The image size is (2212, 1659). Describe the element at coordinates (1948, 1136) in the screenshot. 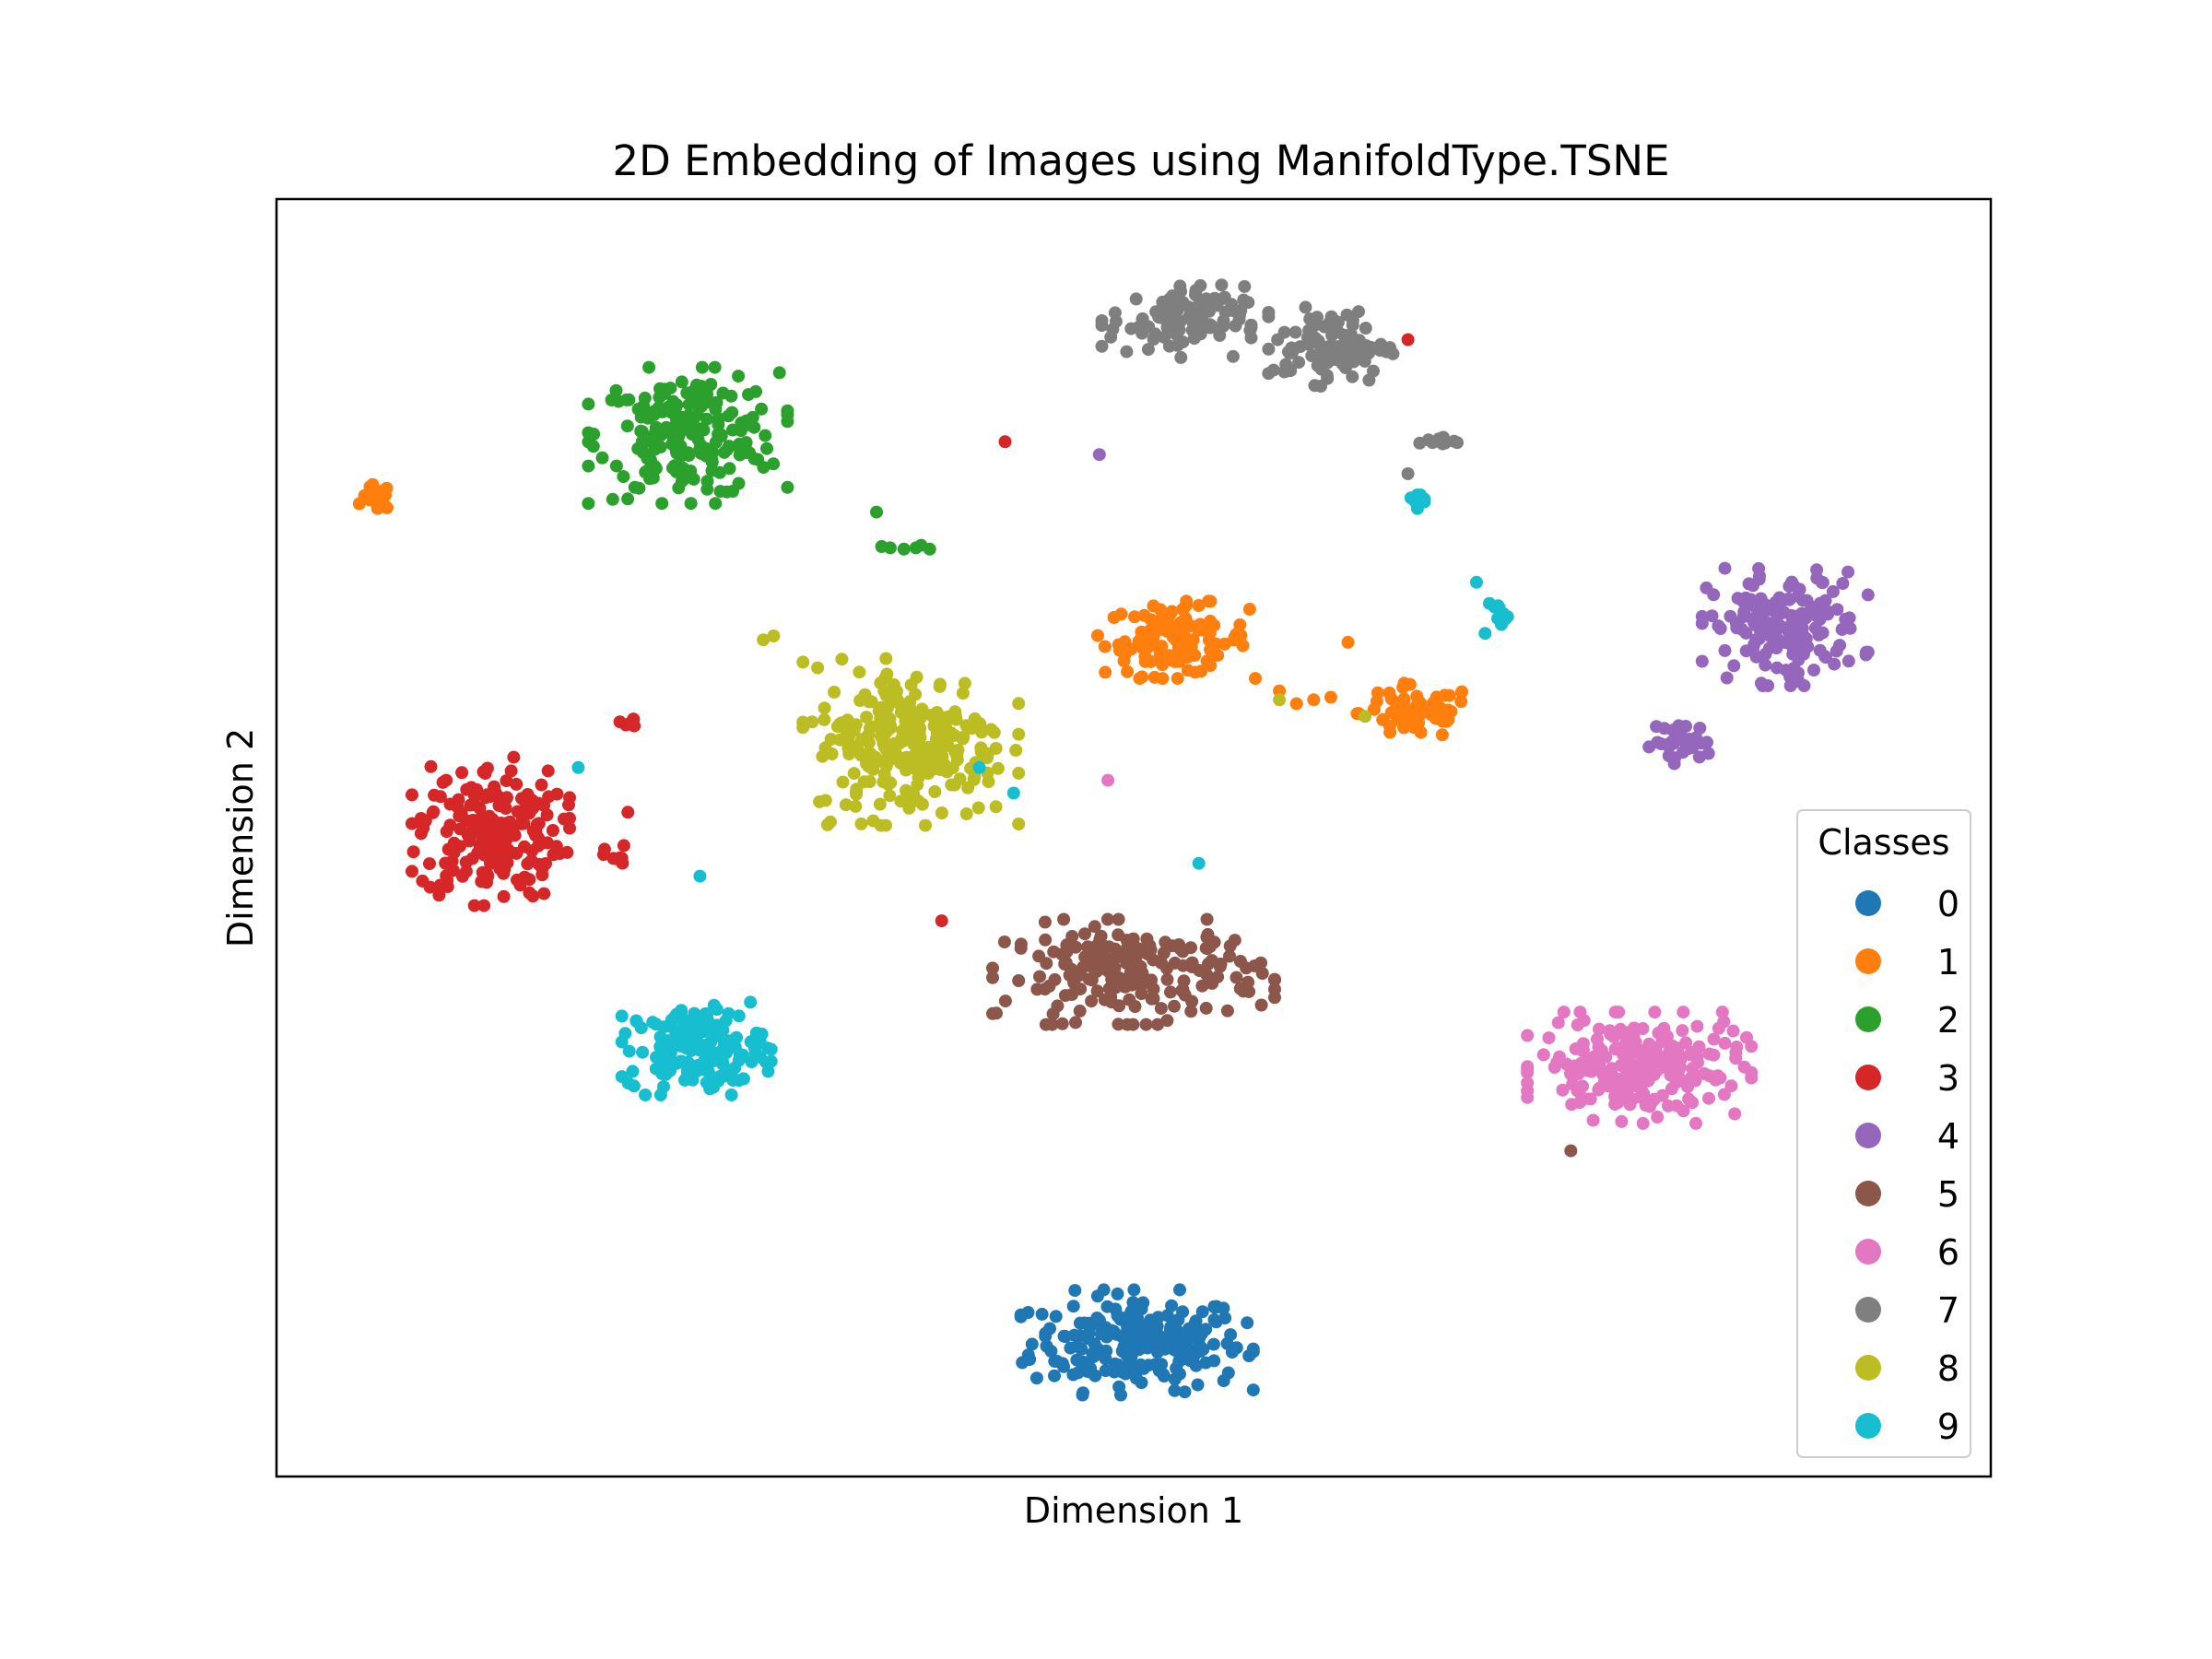

I see `legend-label-4: 4` at that location.